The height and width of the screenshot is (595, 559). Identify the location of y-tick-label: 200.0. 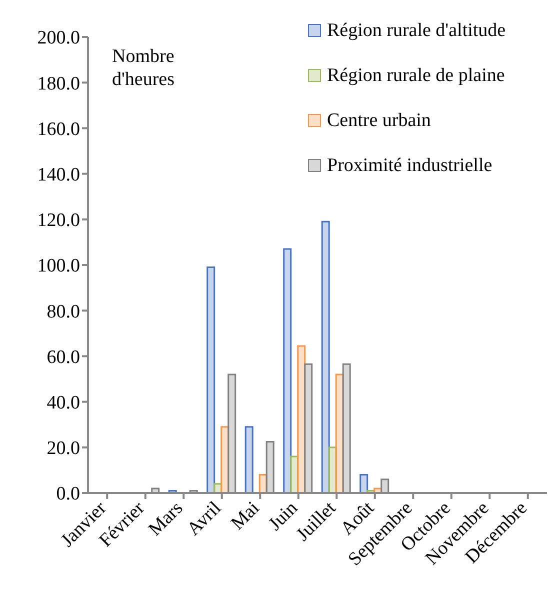
(58, 38).